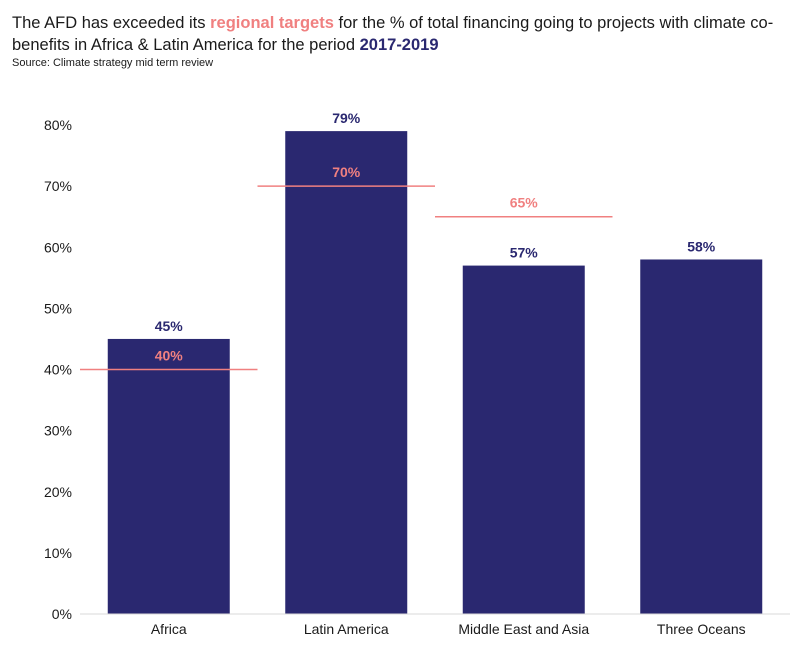 This screenshot has width=811, height=649. What do you see at coordinates (58, 553) in the screenshot?
I see `y-tick-label: 10%` at bounding box center [58, 553].